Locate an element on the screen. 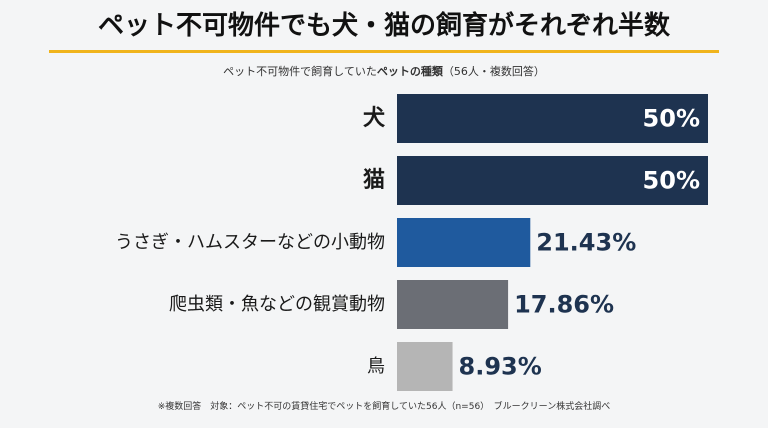 The width and height of the screenshot is (768, 428). value-label-4: 17.86% is located at coordinates (564, 305).